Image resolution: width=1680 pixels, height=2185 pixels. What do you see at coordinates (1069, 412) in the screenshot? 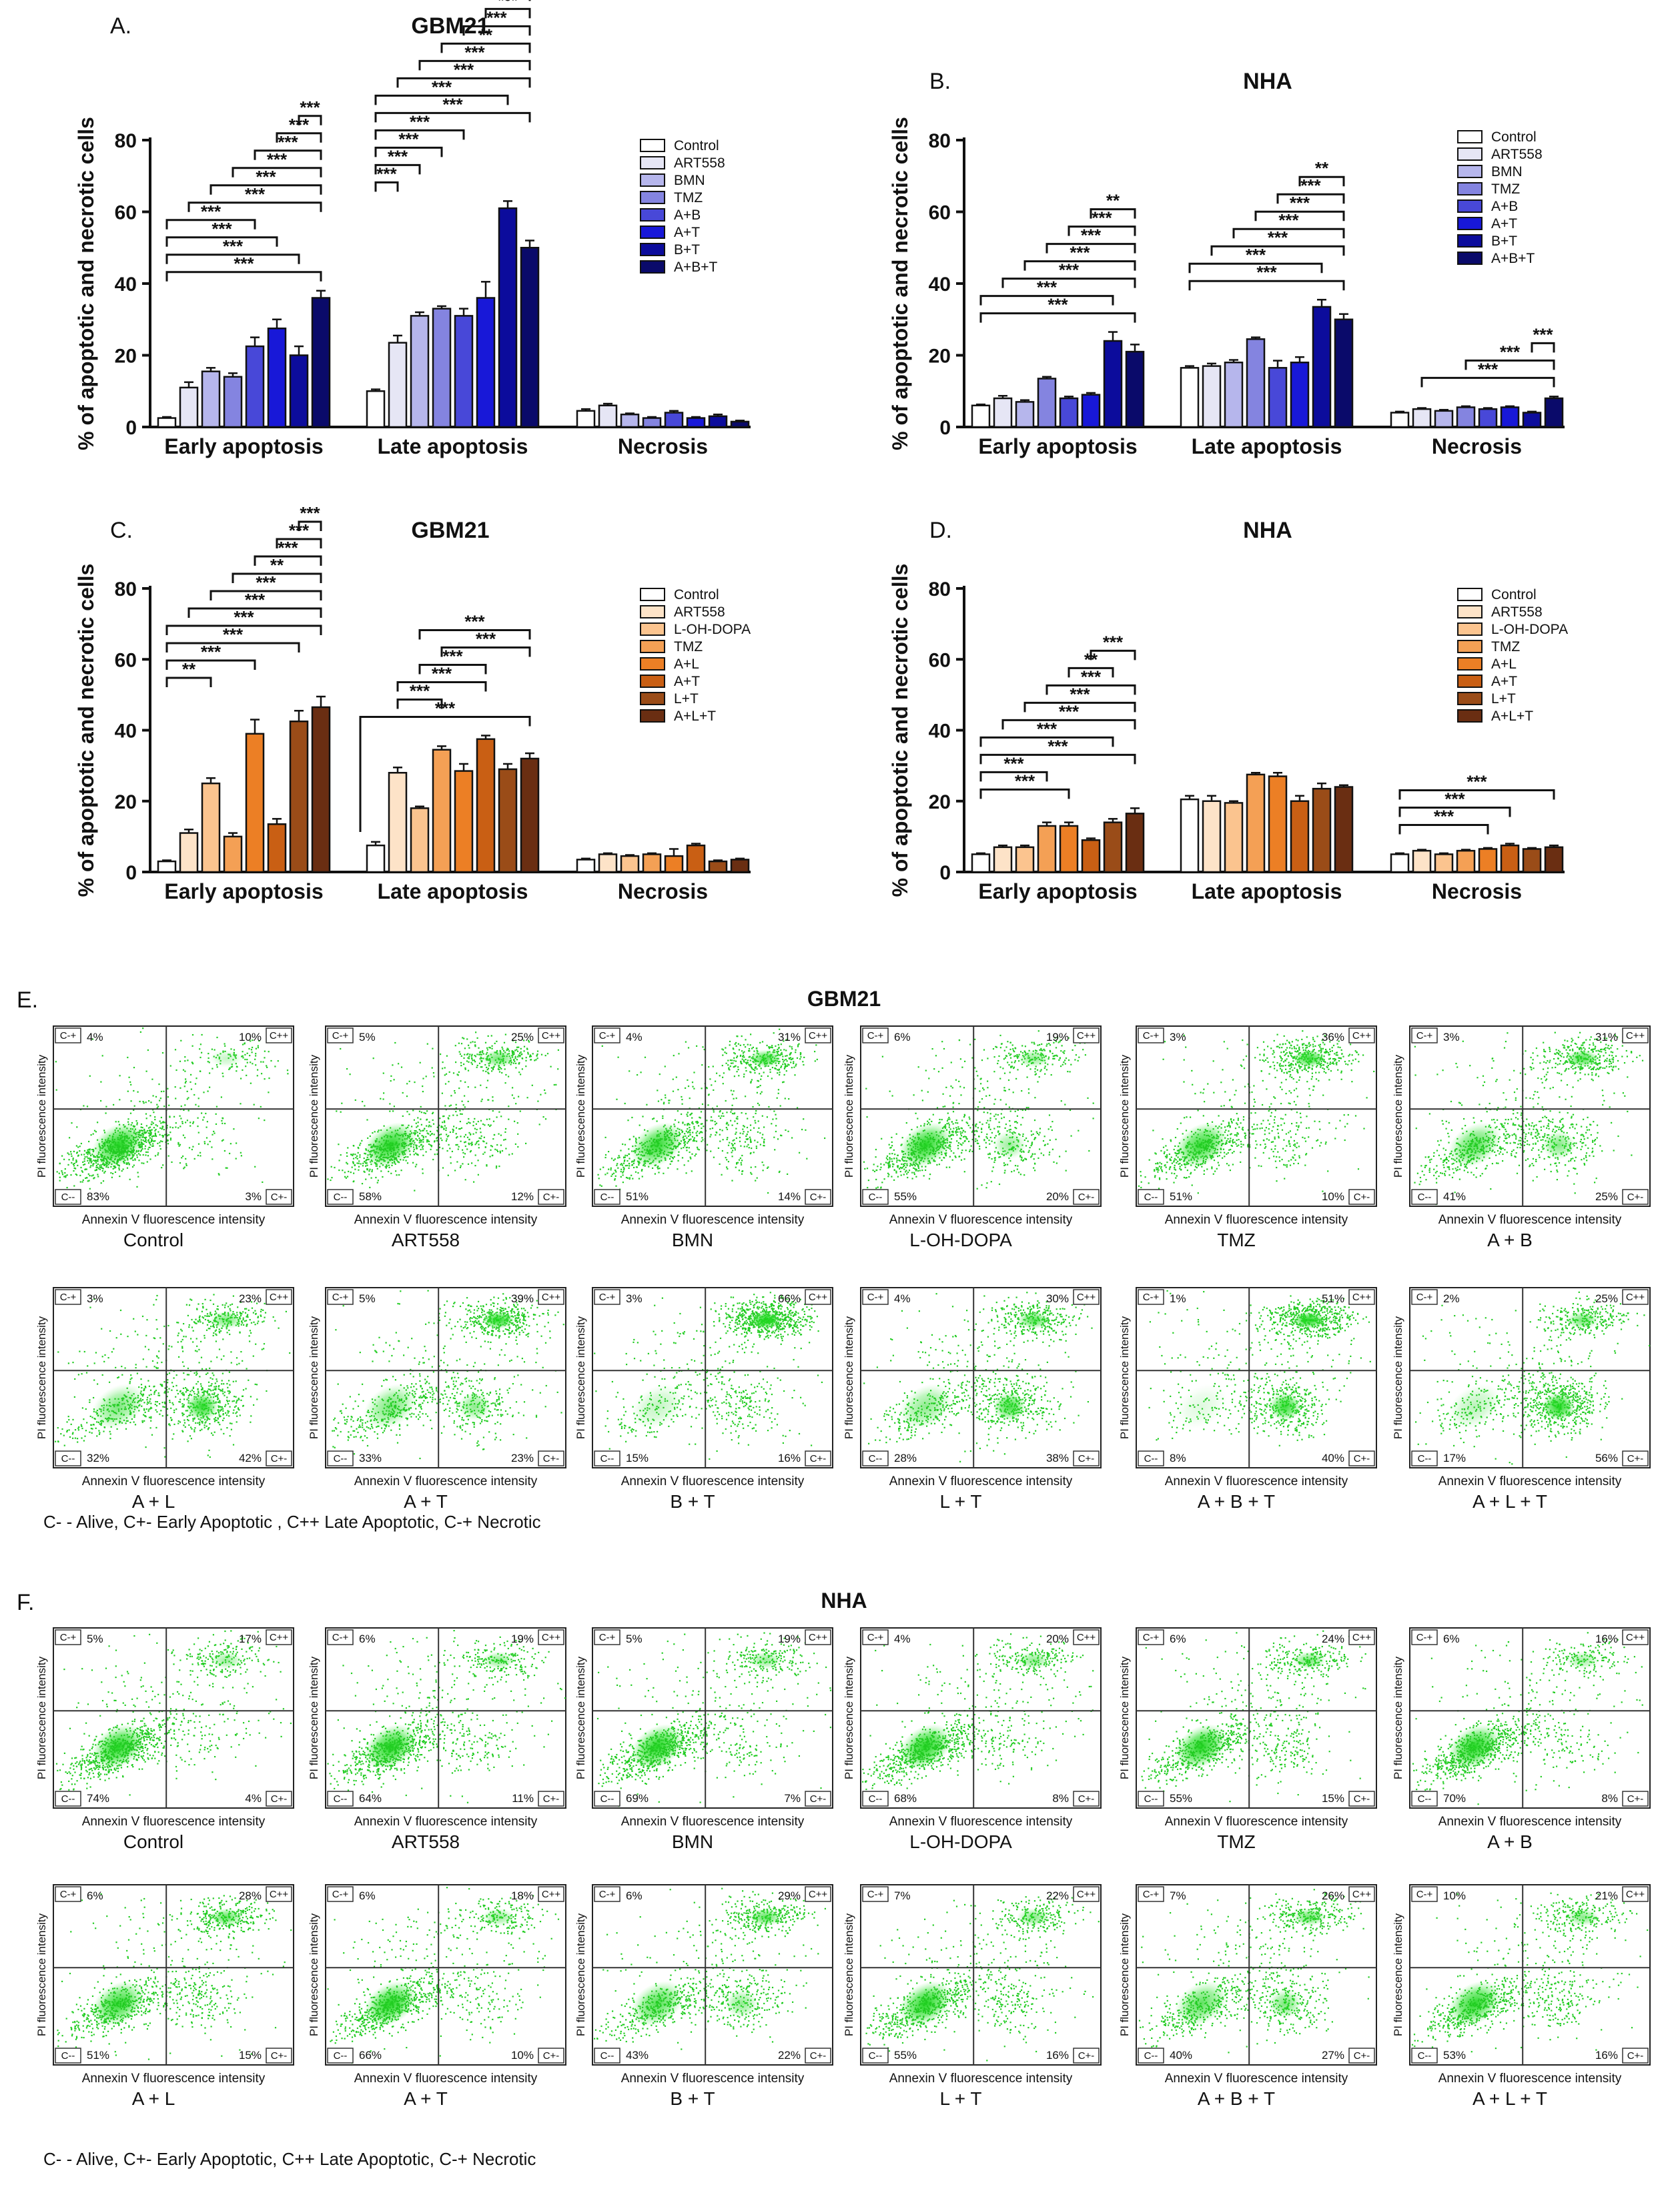
I see `bar-A+B` at bounding box center [1069, 412].